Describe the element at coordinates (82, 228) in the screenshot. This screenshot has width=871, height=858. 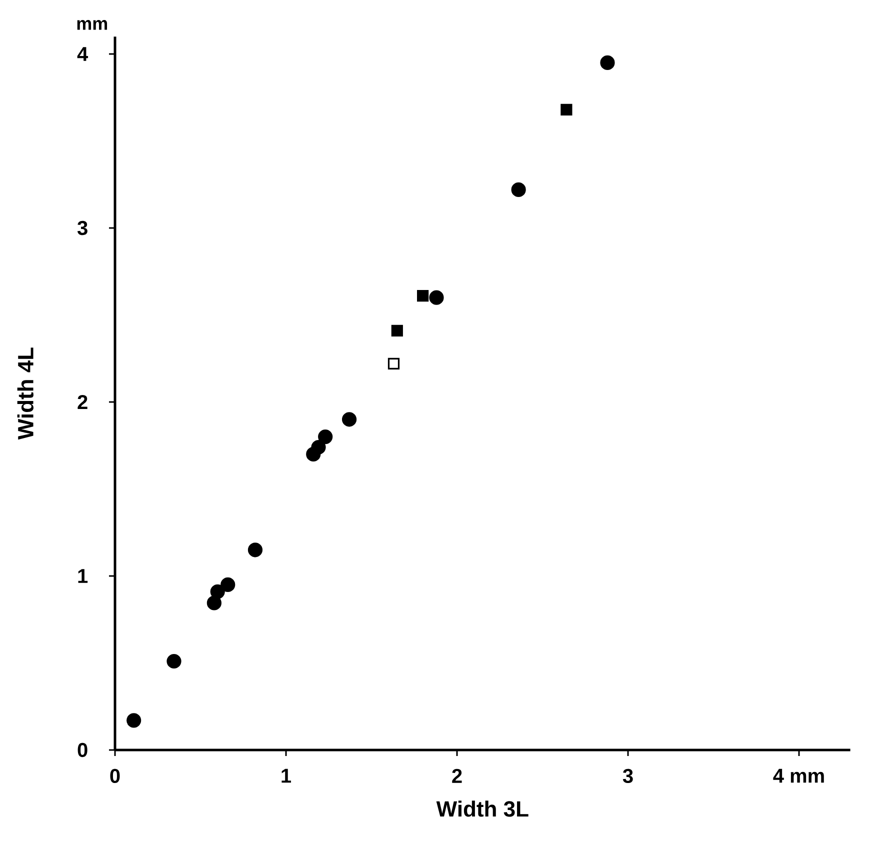
I see `y-tick-label: 3` at that location.